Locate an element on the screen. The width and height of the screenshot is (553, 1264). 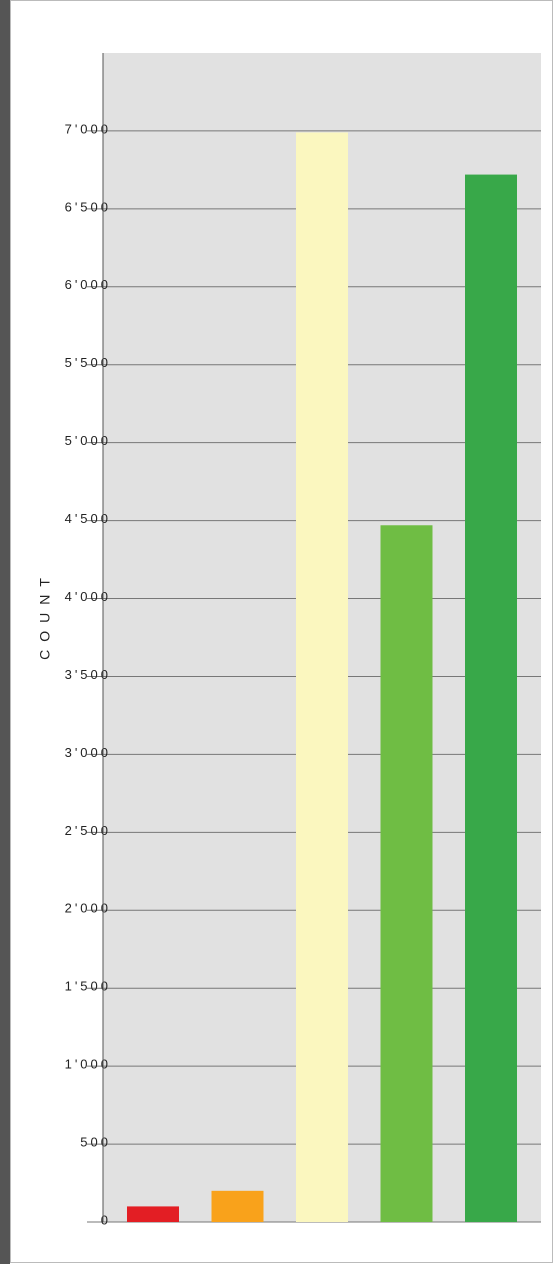
y-tick-label: 3'500 is located at coordinates (88, 674).